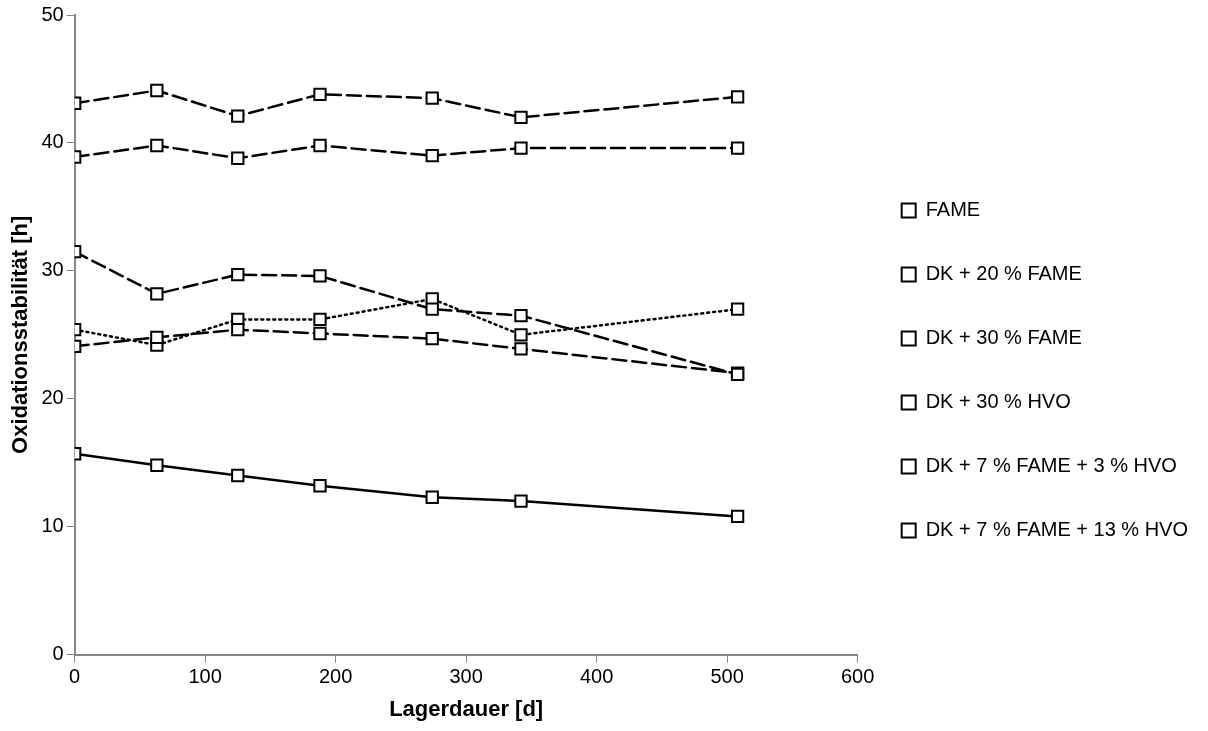 The height and width of the screenshot is (731, 1208). I want to click on y-axis-title: Oxidationsstabilität [h], so click(20, 334).